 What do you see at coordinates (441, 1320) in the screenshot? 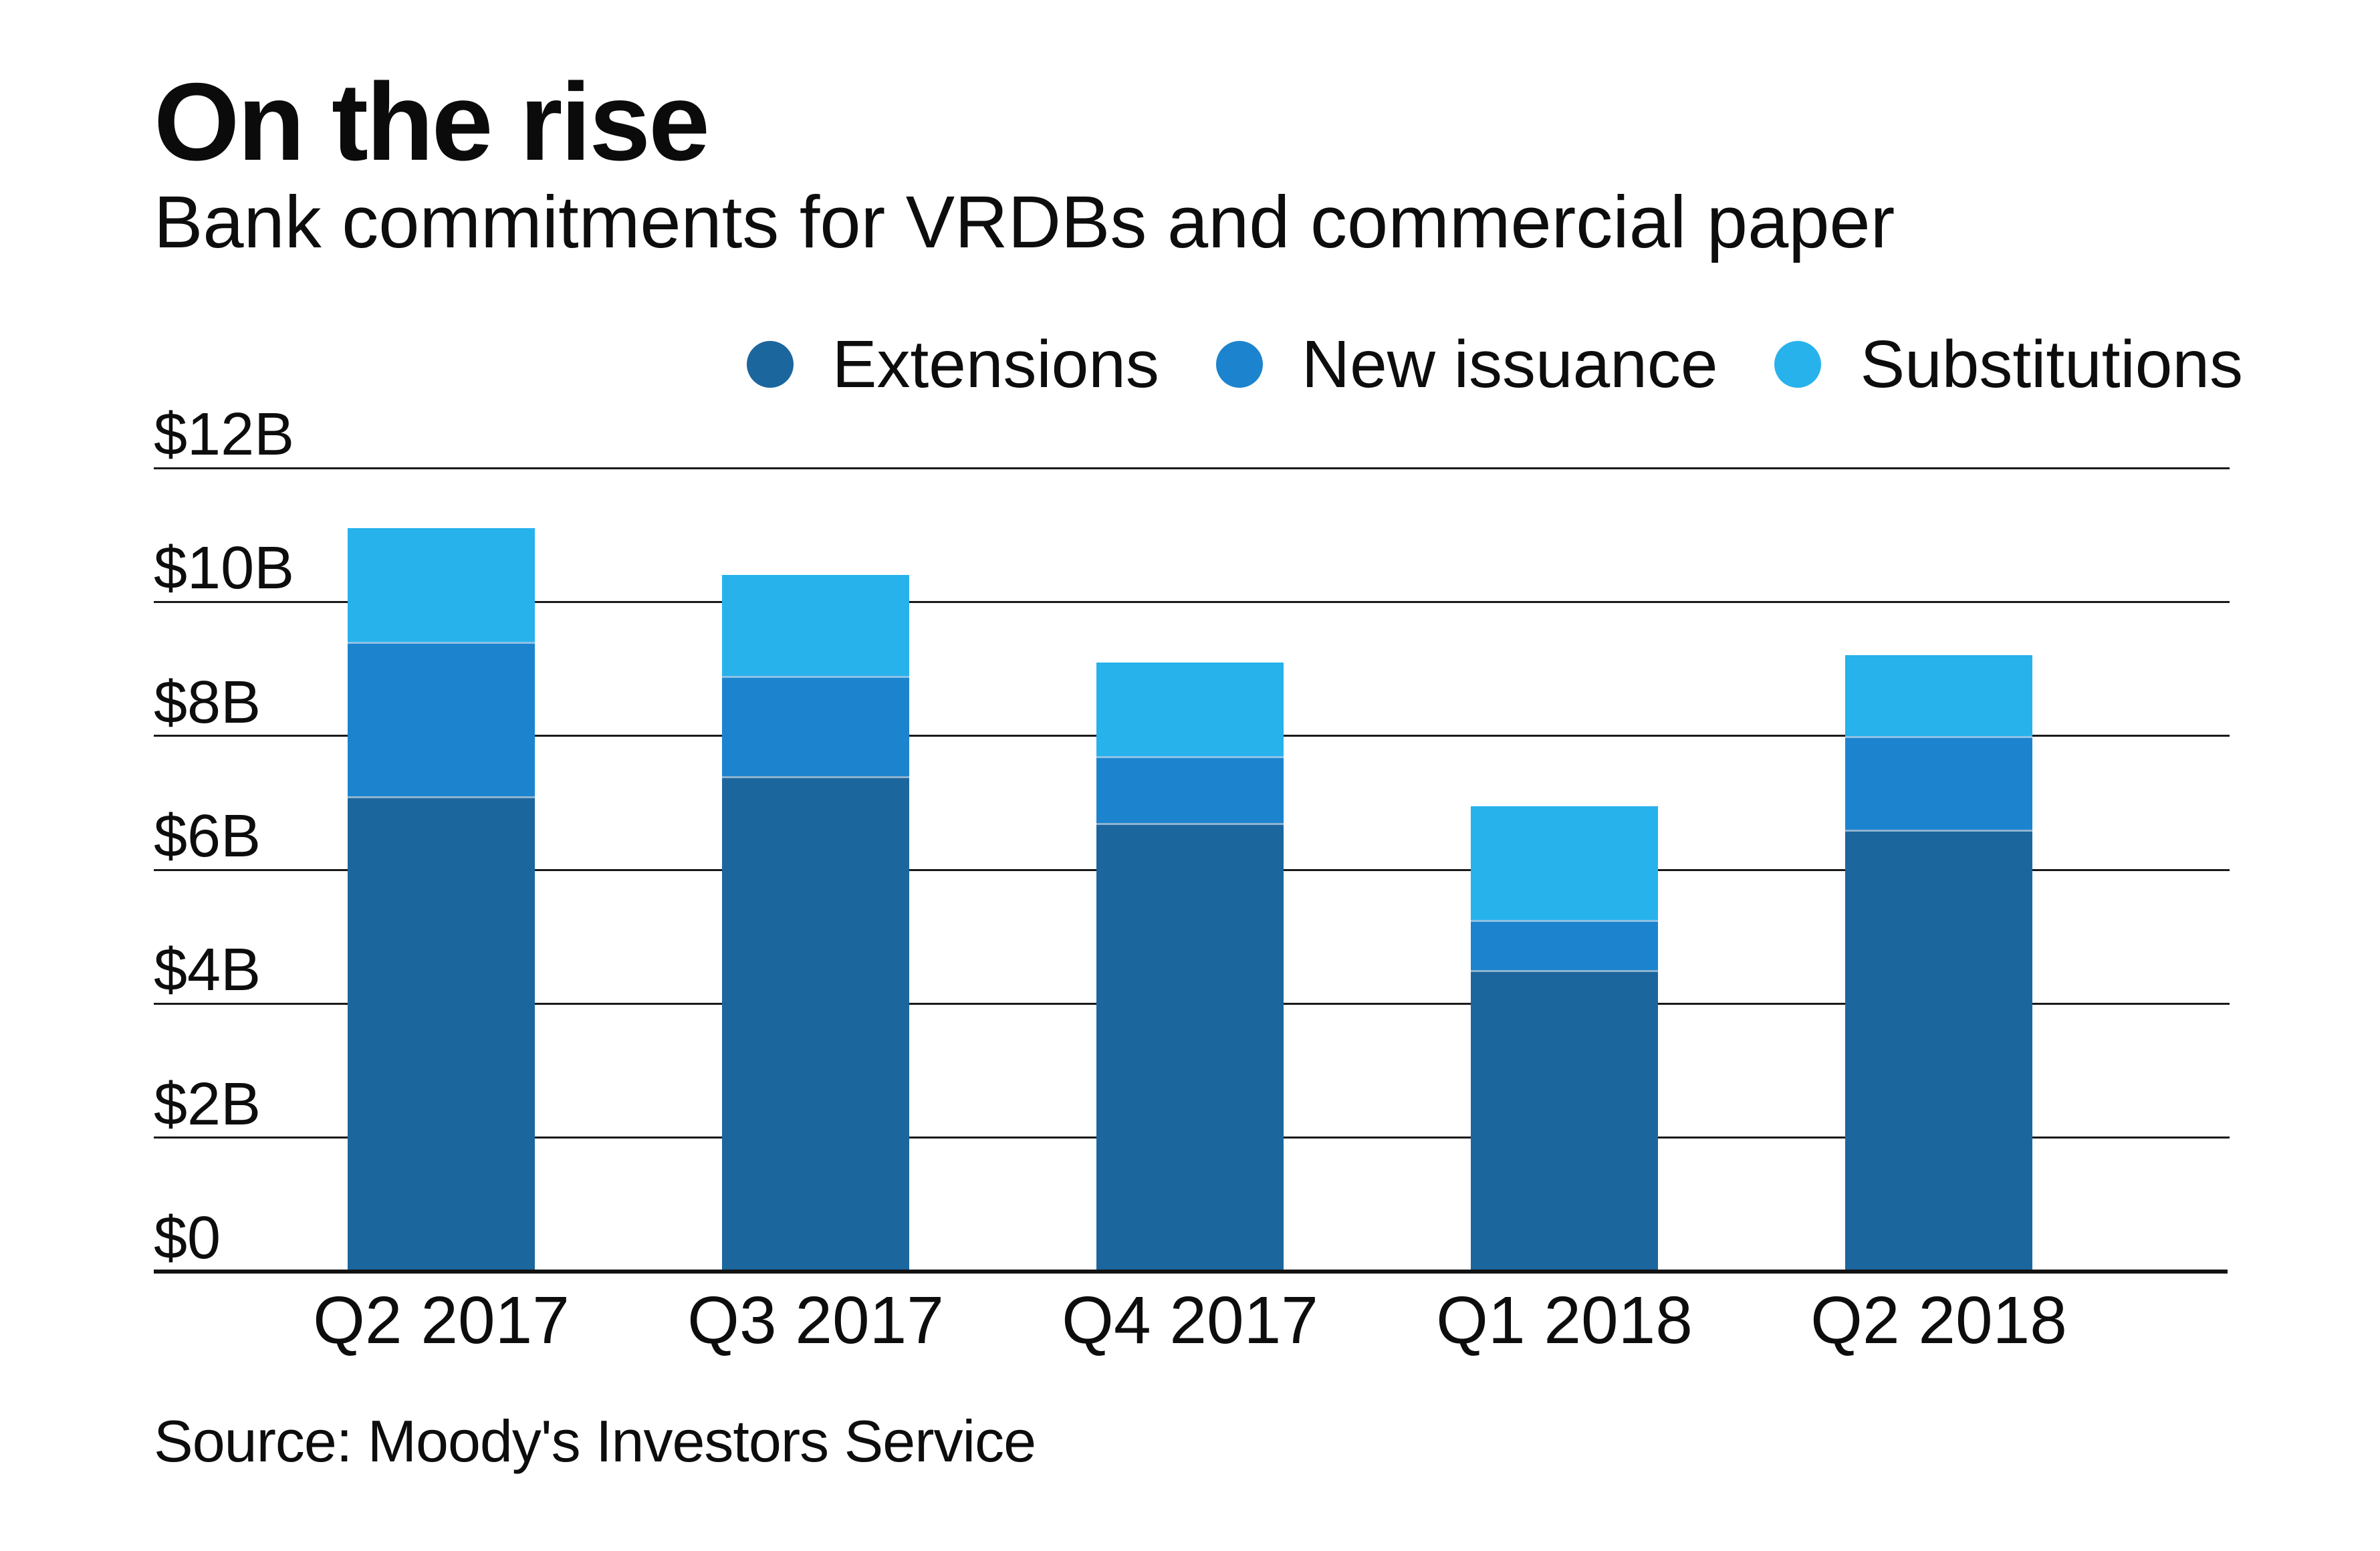
I see `x-axis-tick-label: Q2 2017` at bounding box center [441, 1320].